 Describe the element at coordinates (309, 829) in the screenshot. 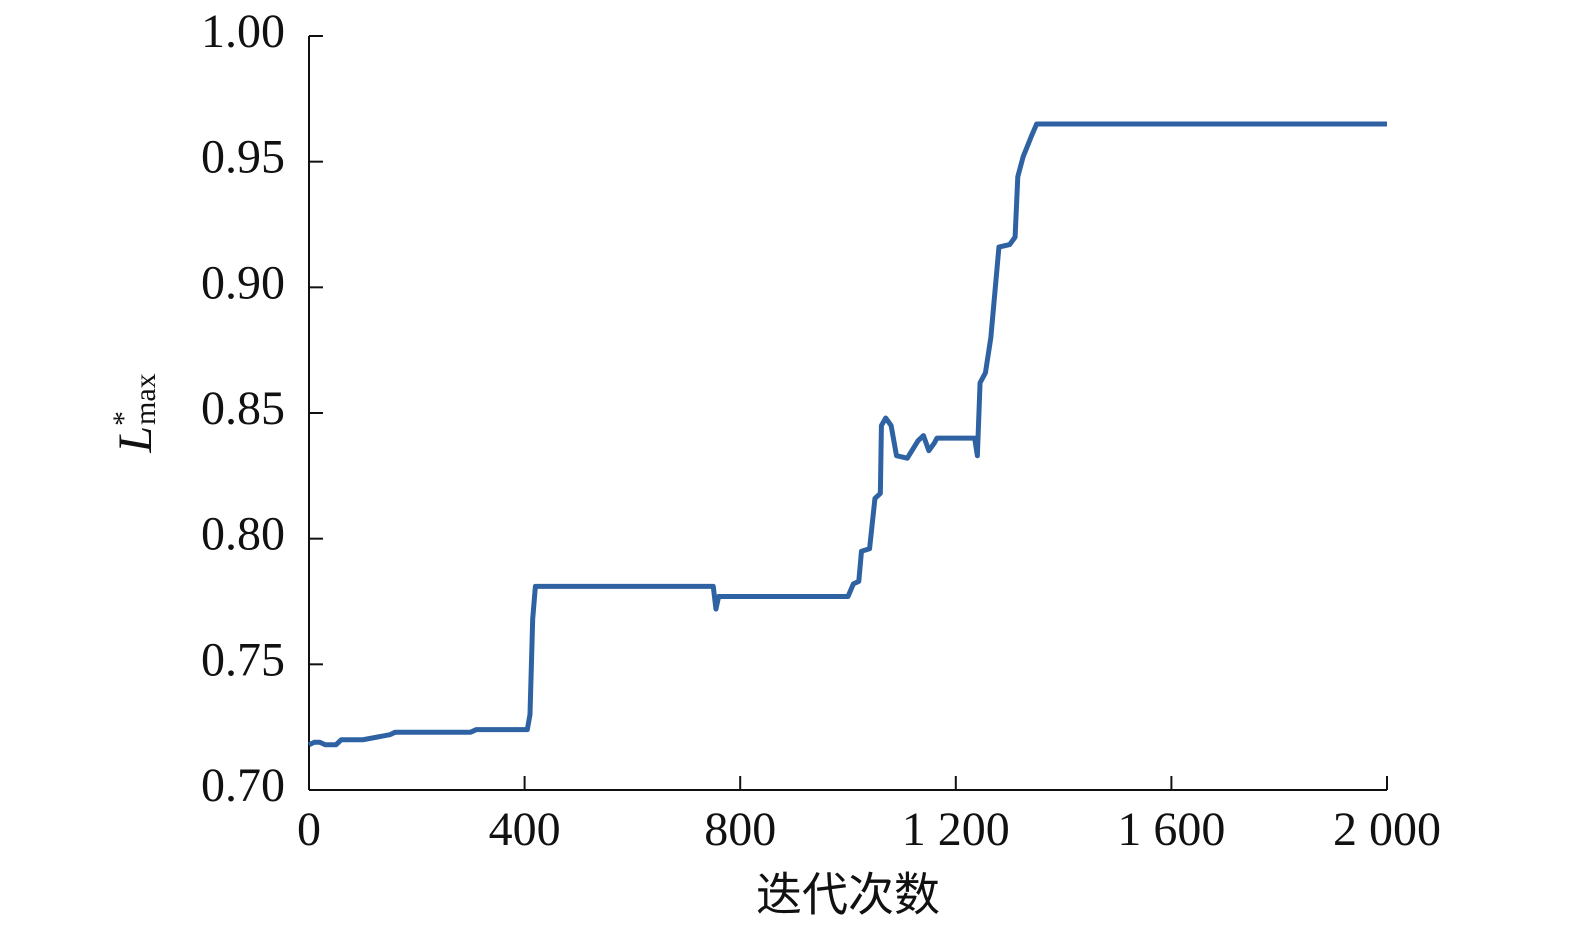

I see `x-tick-label: 0` at that location.